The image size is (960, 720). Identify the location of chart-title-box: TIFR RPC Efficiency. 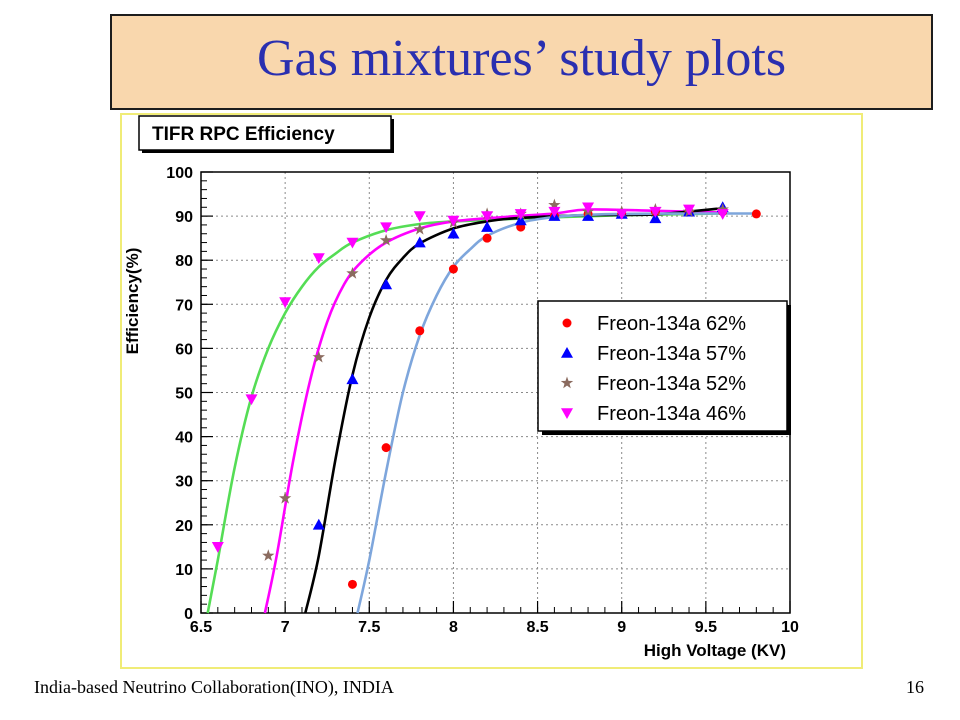
(266, 134).